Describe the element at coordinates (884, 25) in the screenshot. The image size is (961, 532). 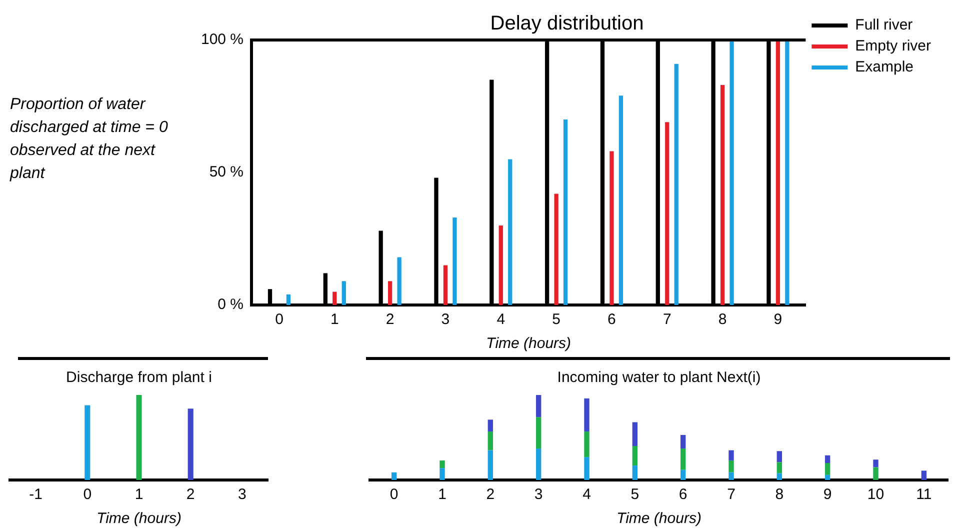
I see `legend-label: Full river` at that location.